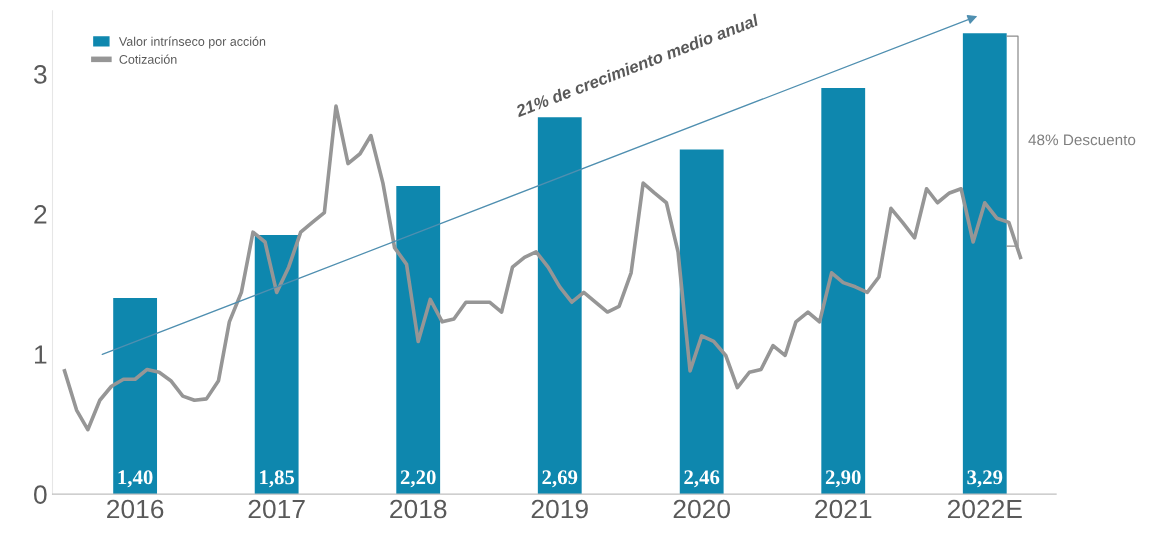 The width and height of the screenshot is (1167, 543). I want to click on y-tick-label: 3, so click(40, 74).